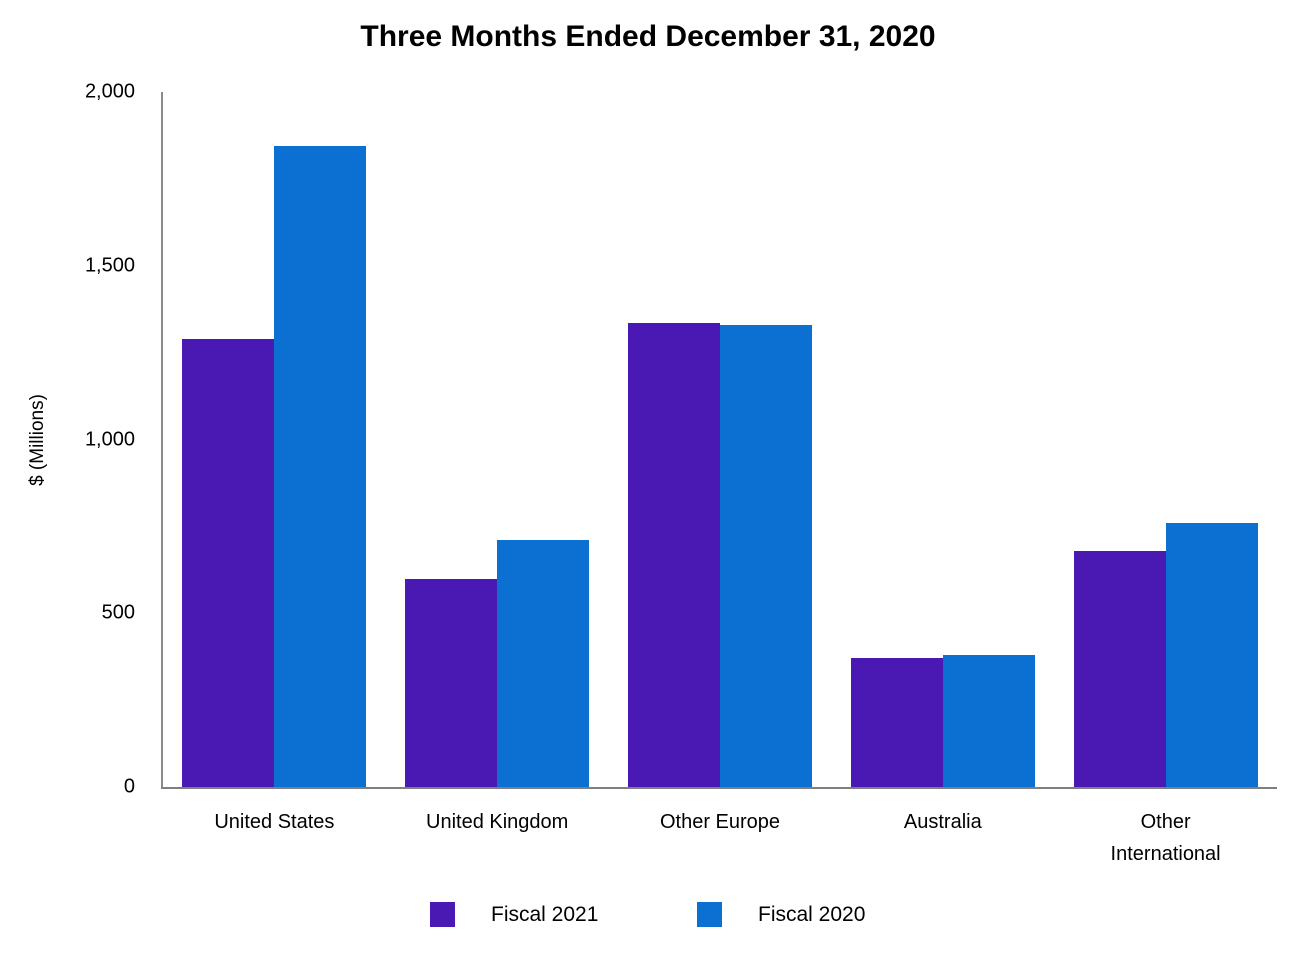 The height and width of the screenshot is (960, 1296). What do you see at coordinates (1211, 654) in the screenshot?
I see `bar-fiscal-2020-other-international` at bounding box center [1211, 654].